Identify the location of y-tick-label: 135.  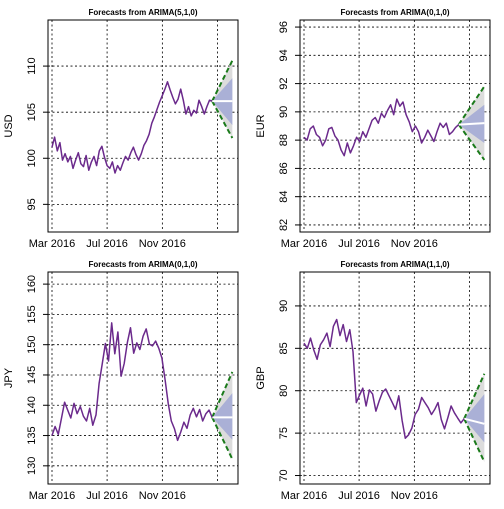
(32, 435).